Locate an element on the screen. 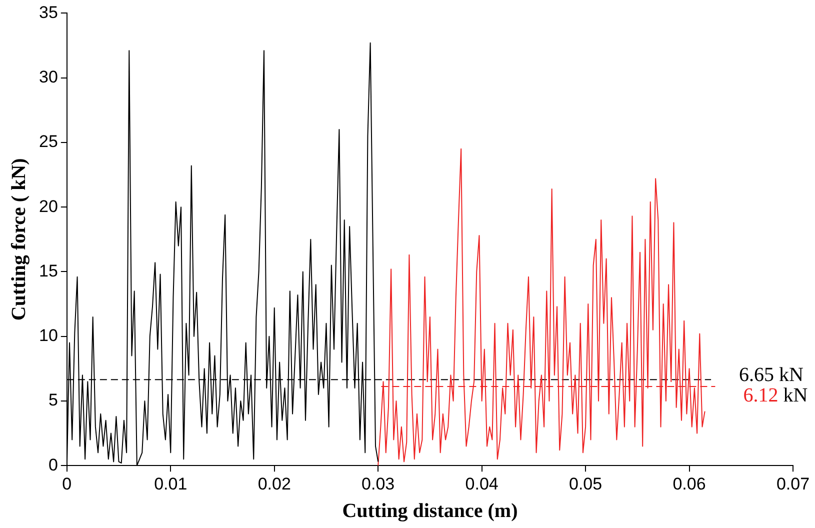  y-tick-label: 0 is located at coordinates (53, 464).